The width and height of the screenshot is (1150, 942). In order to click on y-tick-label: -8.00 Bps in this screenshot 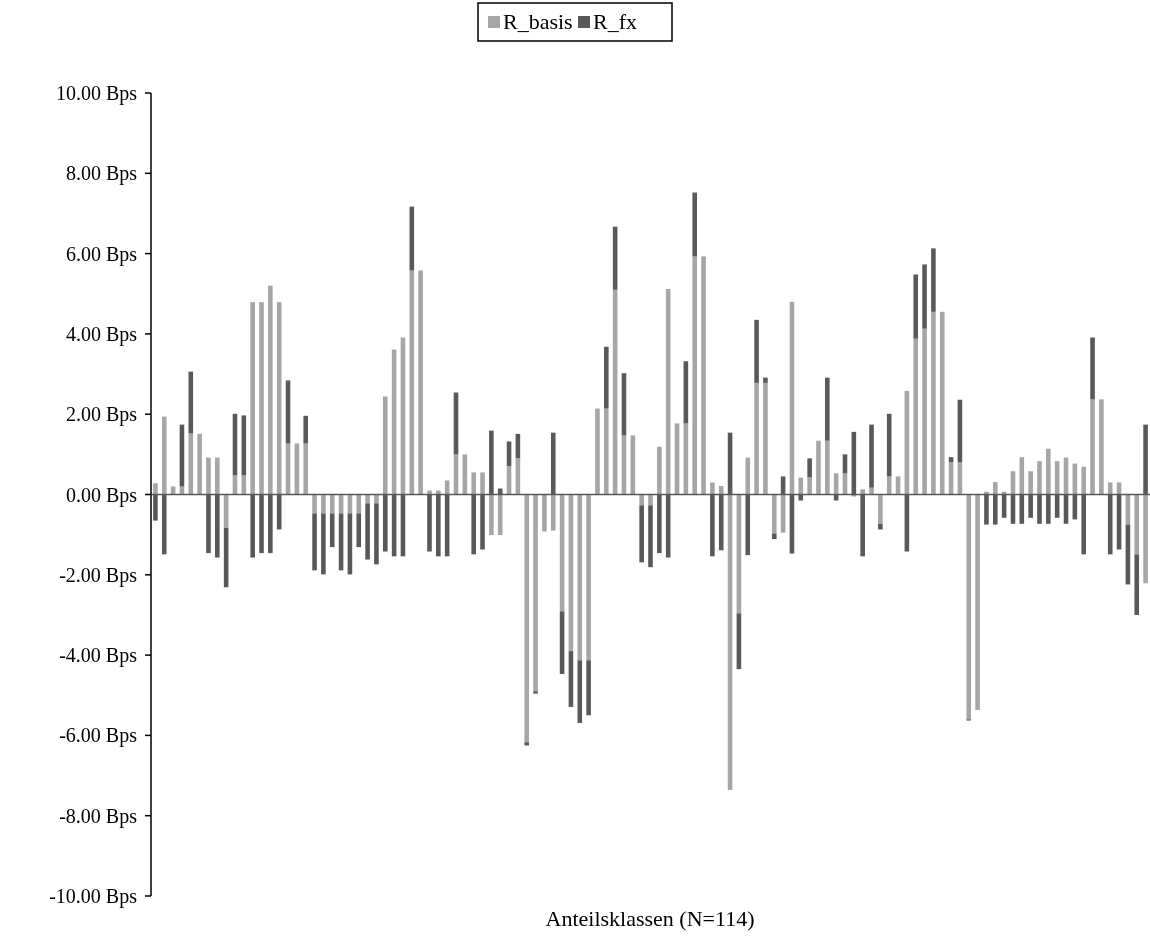, I will do `click(98, 816)`.